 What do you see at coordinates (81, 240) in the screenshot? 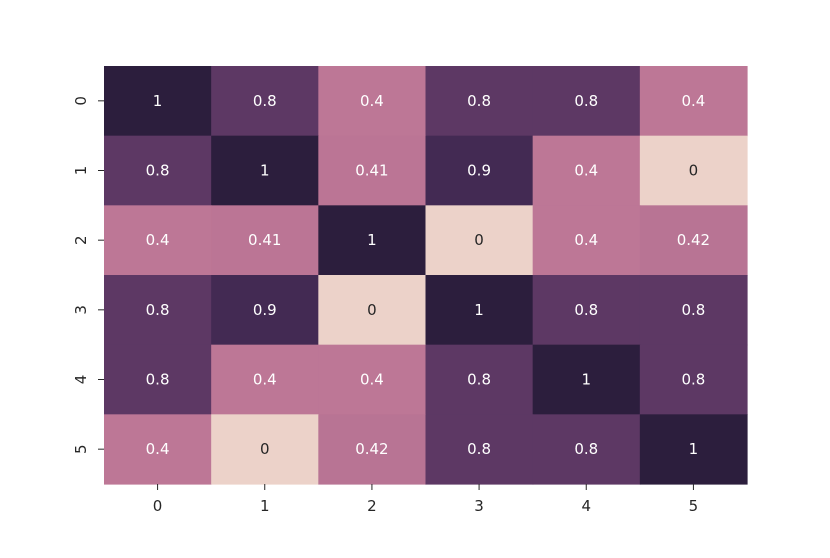
I see `y-tick-label: 2` at bounding box center [81, 240].